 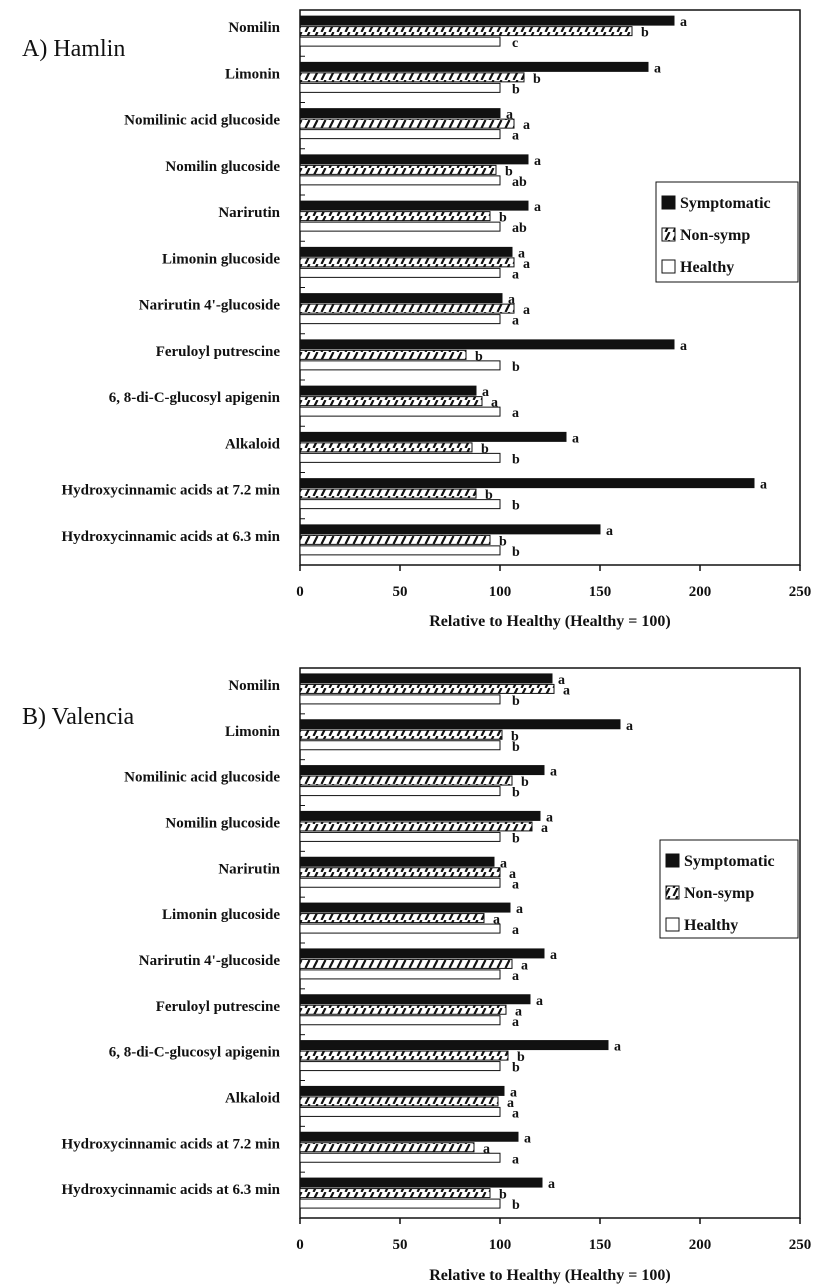 What do you see at coordinates (395, 539) in the screenshot?
I see `bar-non-symp-hydroxycinnamic-acids-at-6-3-min` at bounding box center [395, 539].